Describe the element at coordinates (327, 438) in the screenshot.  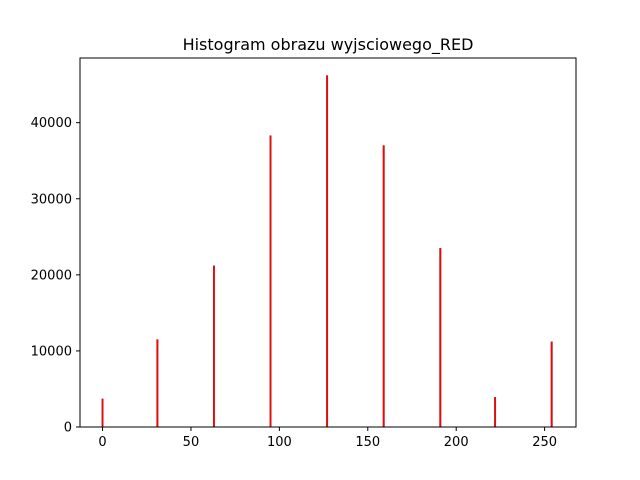
I see `x-axis-ticks: 0 50 100 150 200 250` at that location.